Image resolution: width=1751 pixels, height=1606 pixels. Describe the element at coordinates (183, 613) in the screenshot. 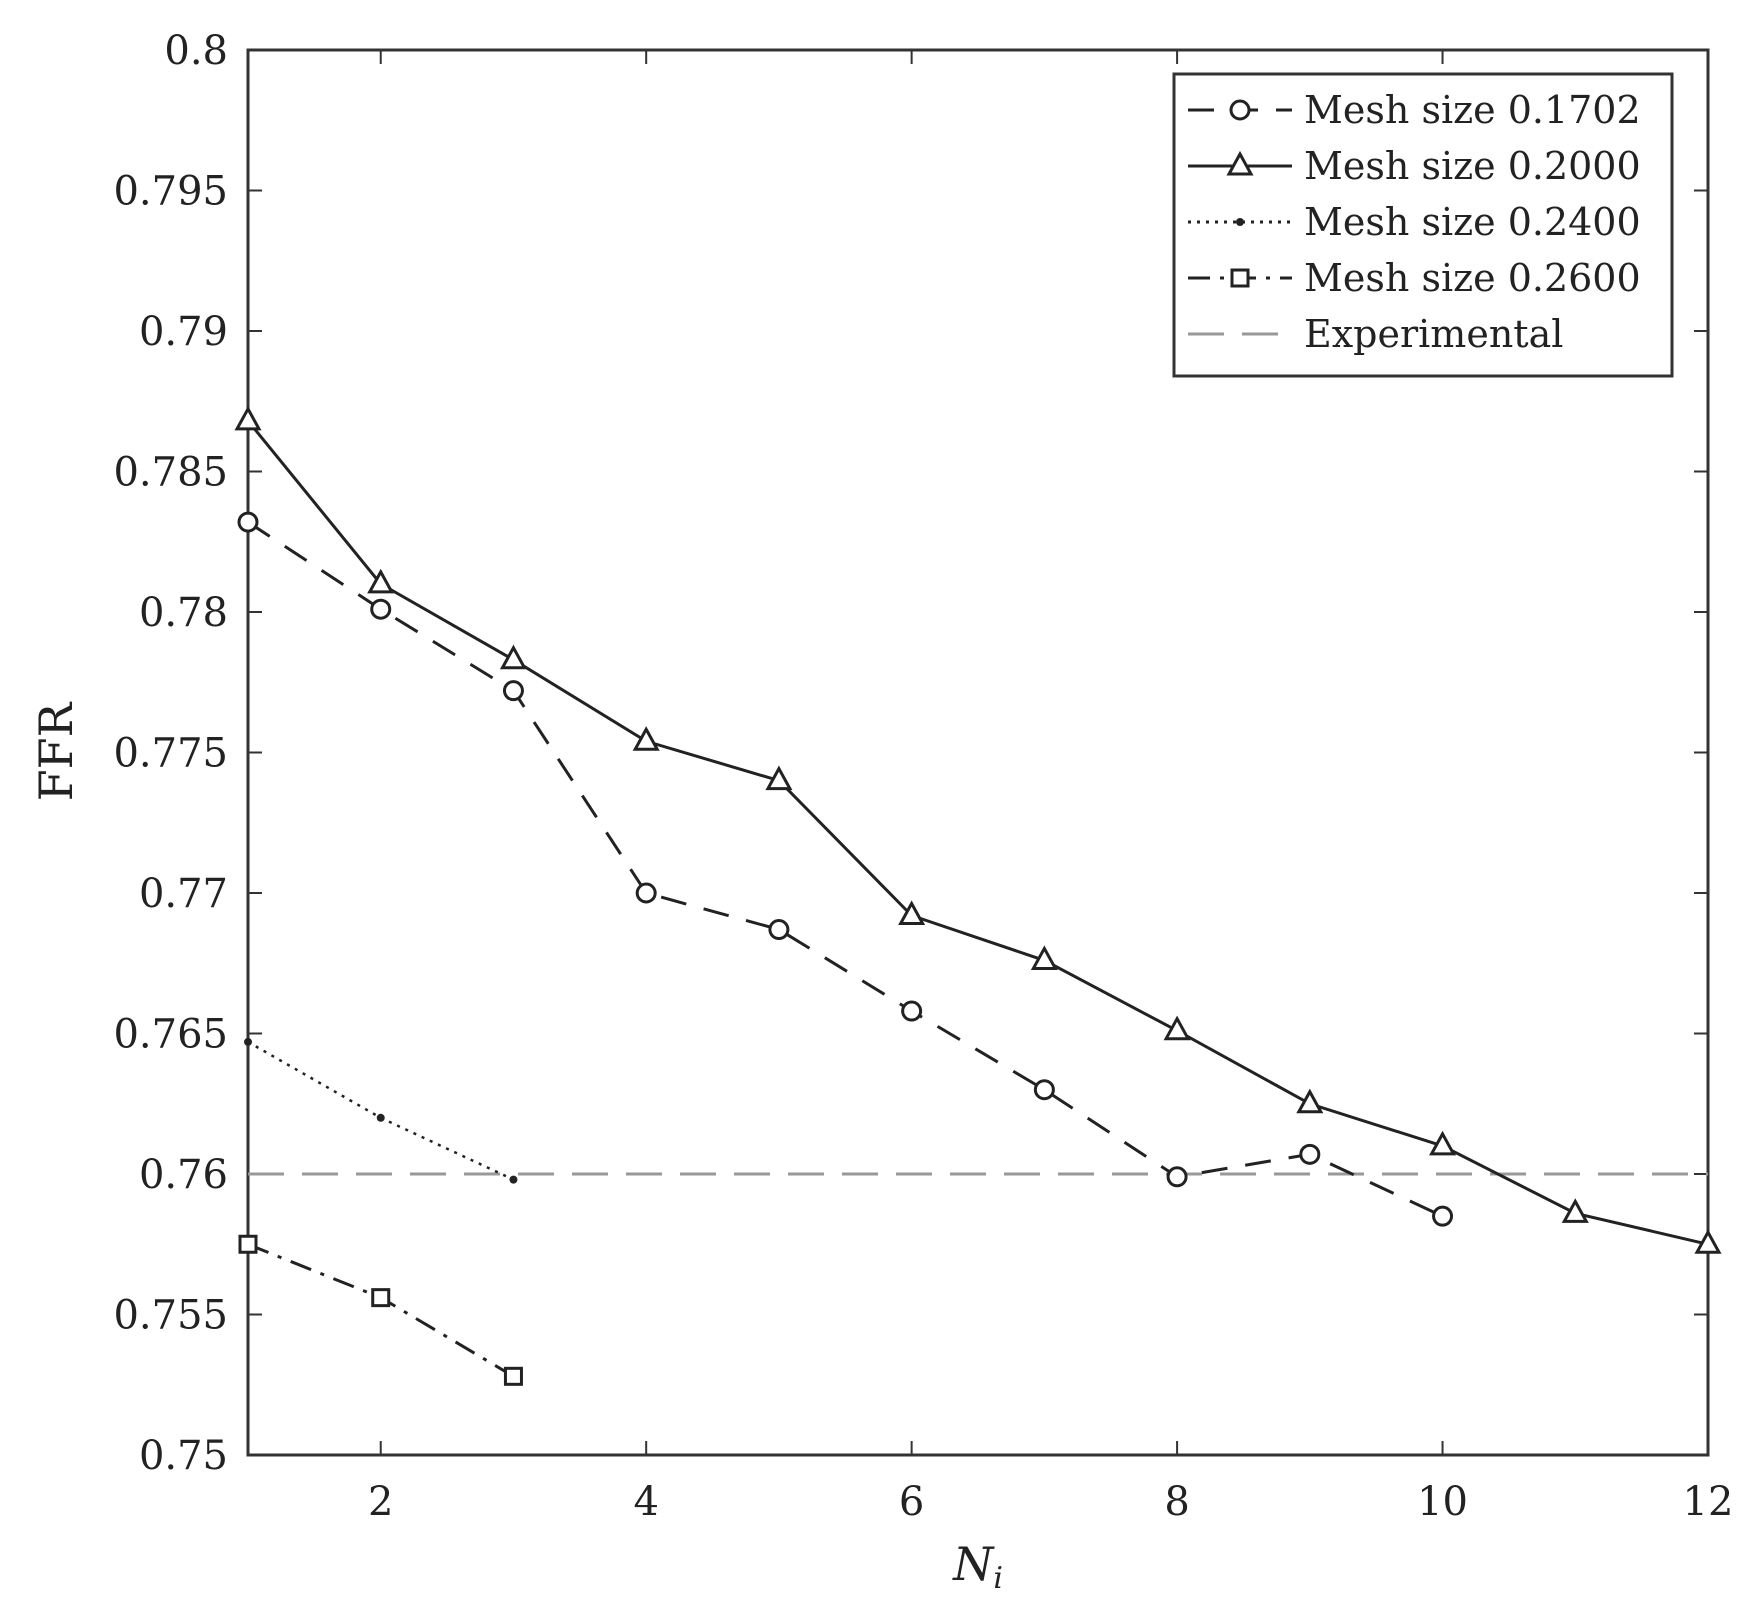

I see `y-tick-label: 0.78` at that location.